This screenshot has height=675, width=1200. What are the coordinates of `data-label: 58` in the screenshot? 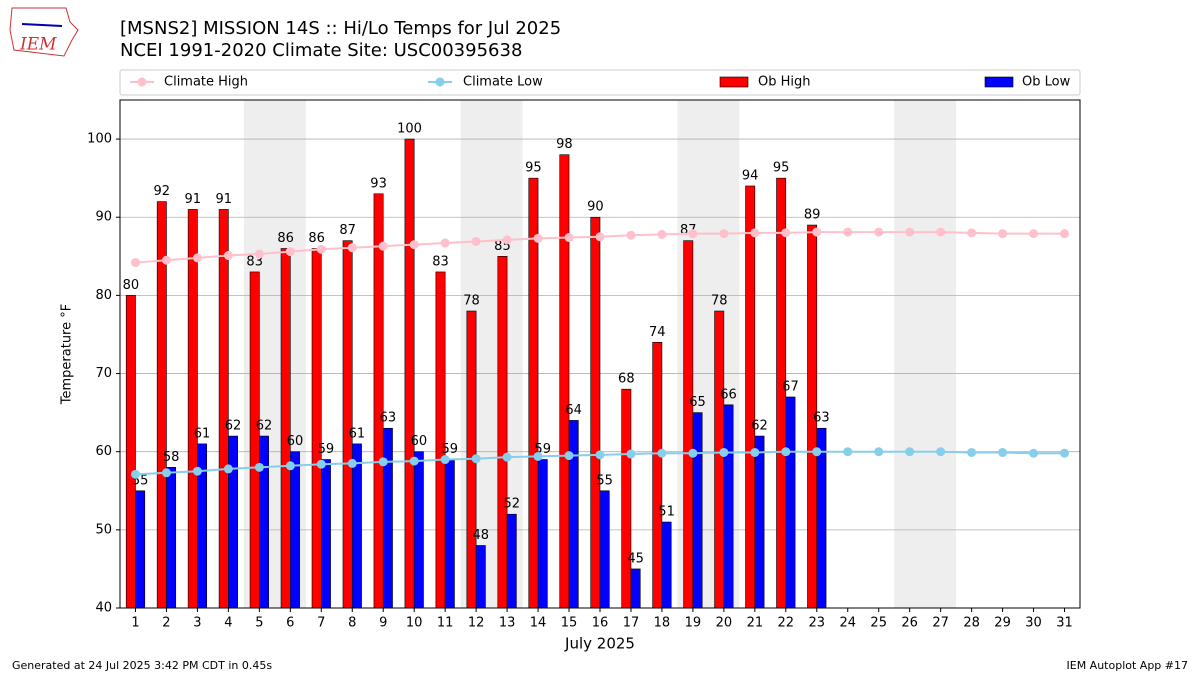 It's located at (171, 457).